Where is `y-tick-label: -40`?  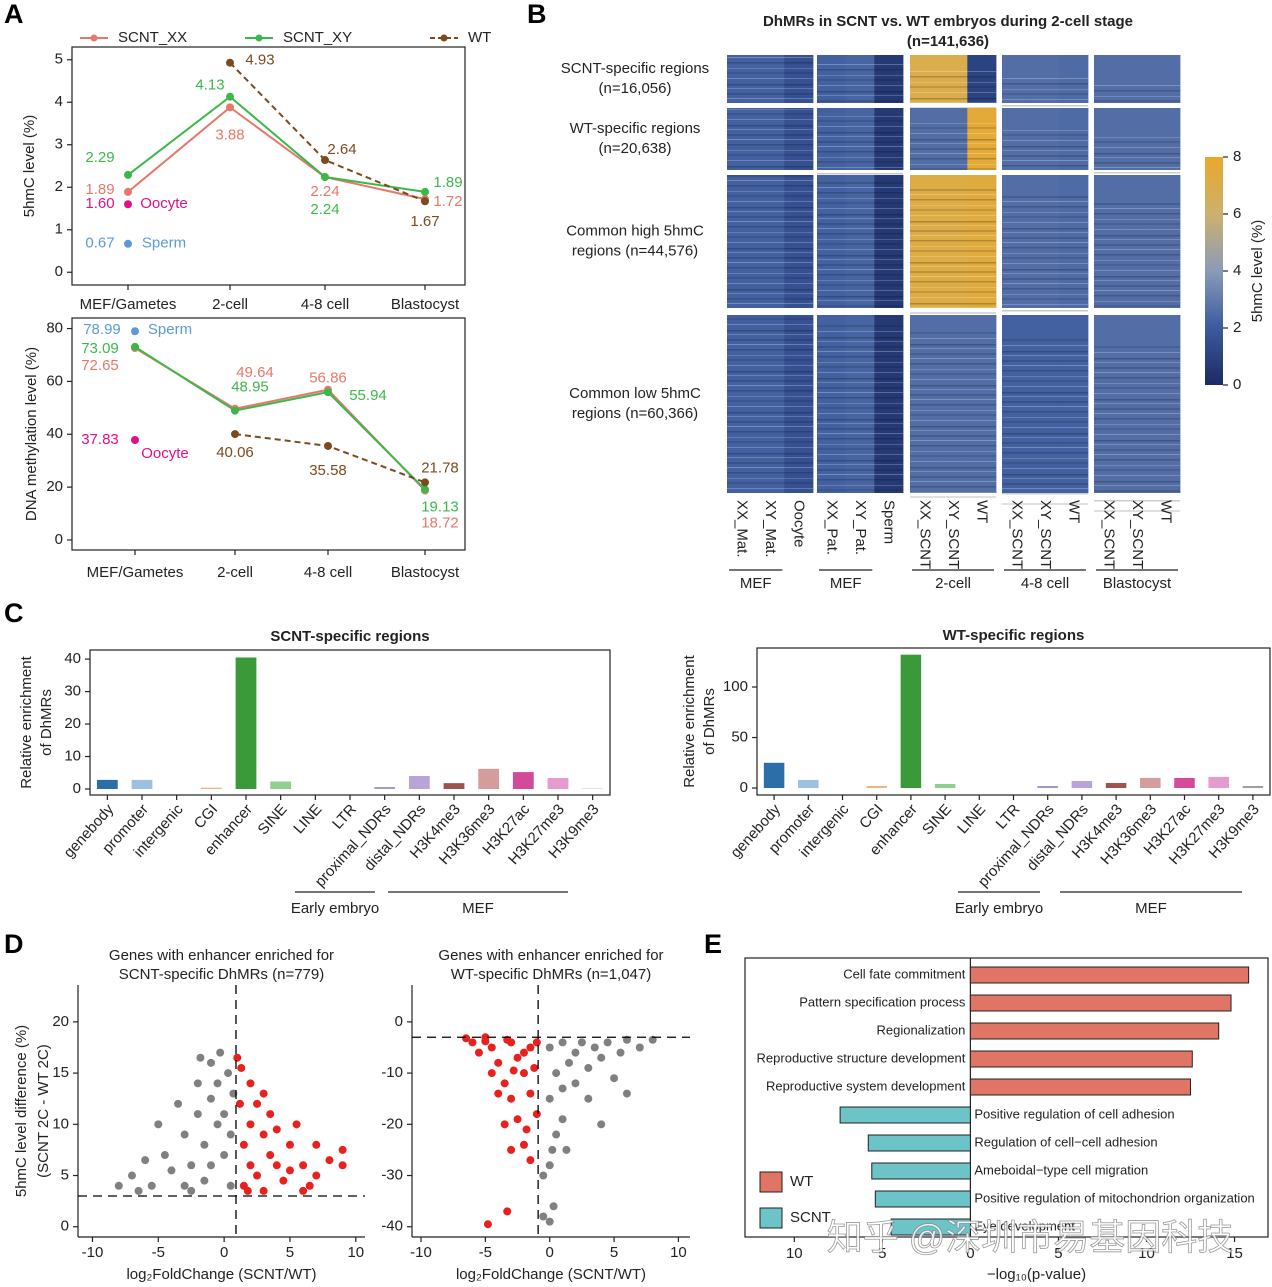 y-tick-label: -40 is located at coordinates (392, 1226).